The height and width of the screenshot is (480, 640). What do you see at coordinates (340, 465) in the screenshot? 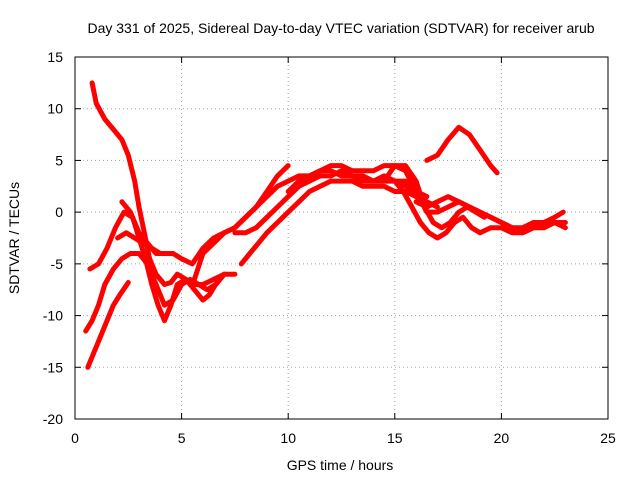
I see `x-axis-label: GPS time / hours` at bounding box center [340, 465].